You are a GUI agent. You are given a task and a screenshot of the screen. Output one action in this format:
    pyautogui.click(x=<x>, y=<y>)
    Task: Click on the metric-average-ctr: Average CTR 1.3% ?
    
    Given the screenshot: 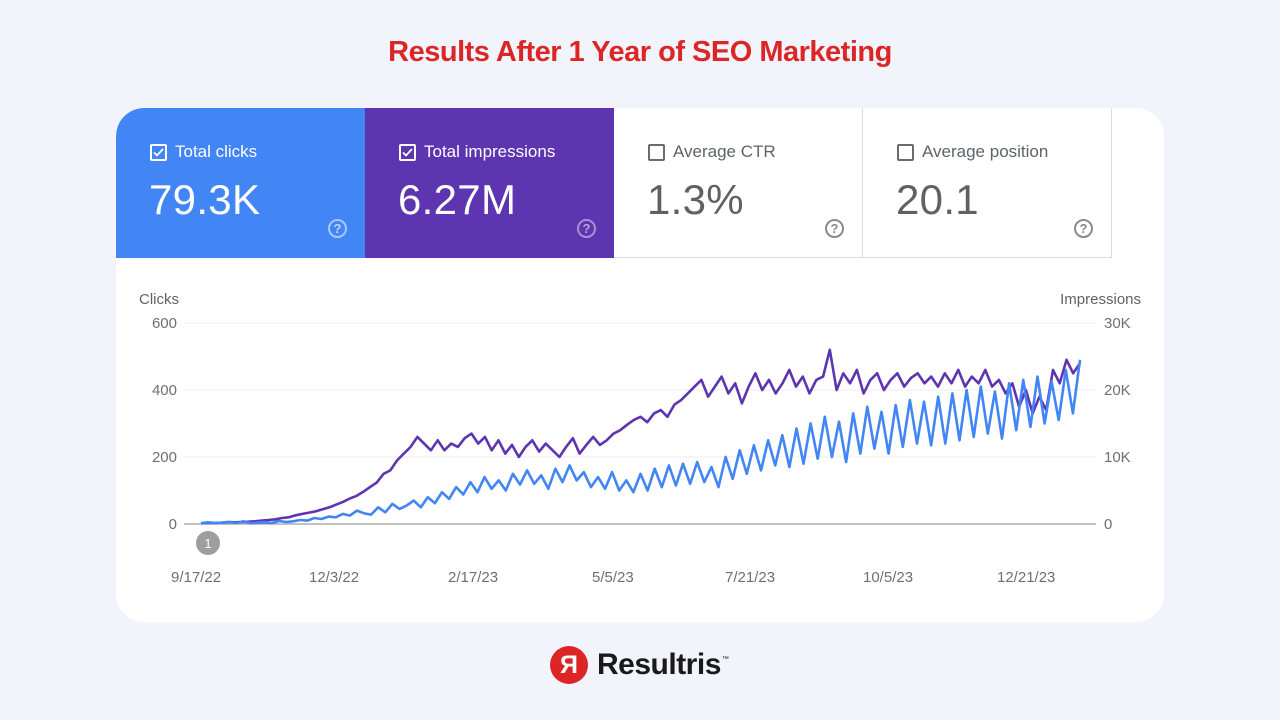 What is the action you would take?
    pyautogui.click(x=738, y=183)
    